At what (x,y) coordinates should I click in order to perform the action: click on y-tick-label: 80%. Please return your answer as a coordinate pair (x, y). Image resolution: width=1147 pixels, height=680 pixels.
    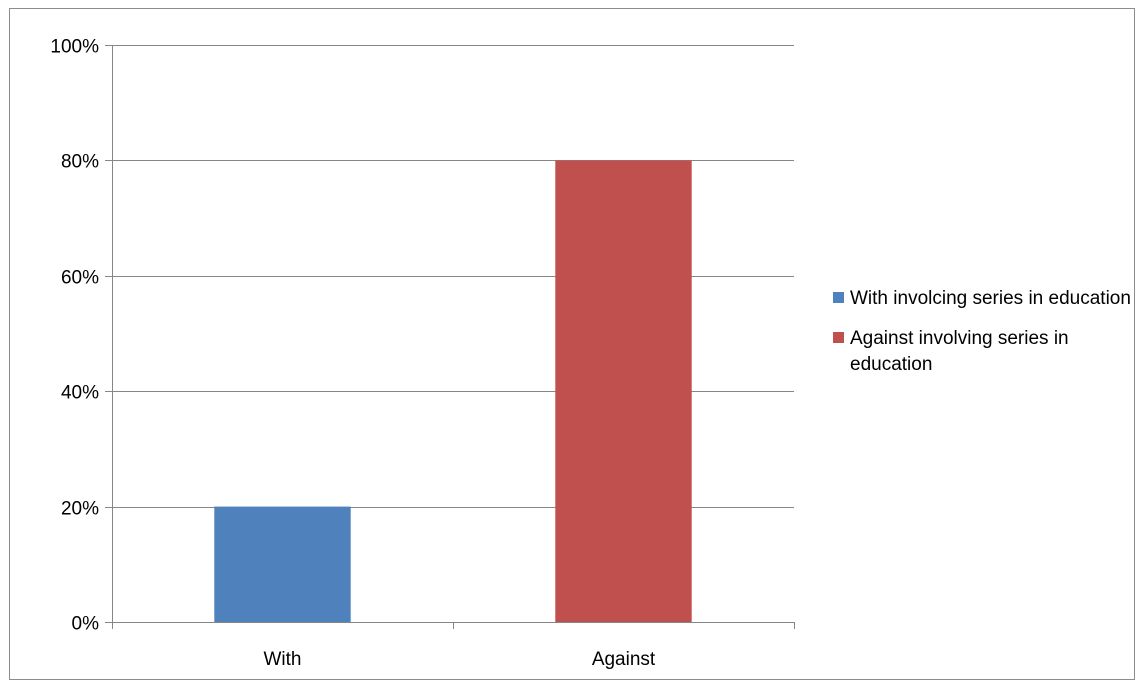
    Looking at the image, I should click on (80, 162).